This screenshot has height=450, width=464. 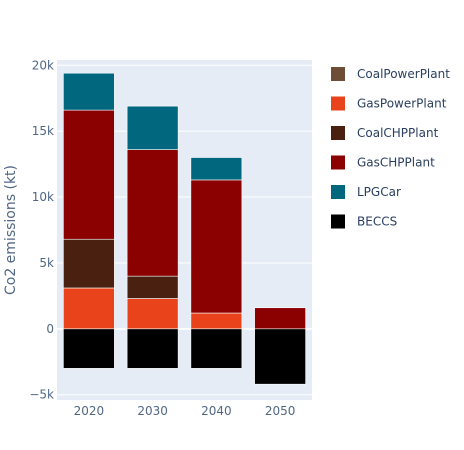 What do you see at coordinates (377, 222) in the screenshot?
I see `legend-label: BECCS` at bounding box center [377, 222].